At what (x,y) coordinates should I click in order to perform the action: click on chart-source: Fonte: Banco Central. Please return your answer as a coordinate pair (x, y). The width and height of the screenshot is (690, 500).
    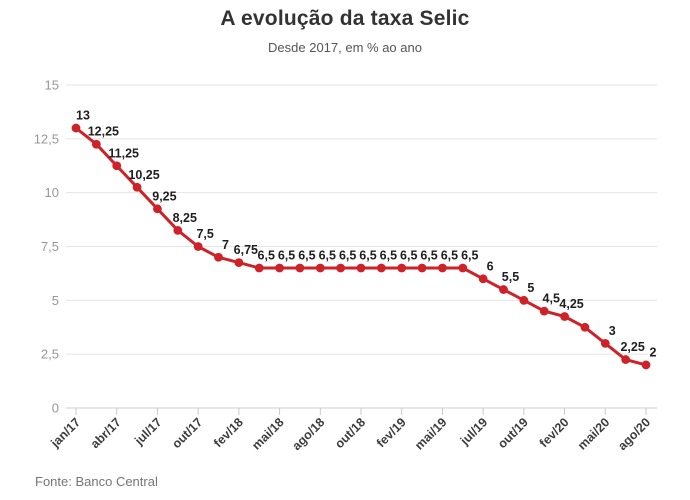
    Looking at the image, I should click on (96, 481).